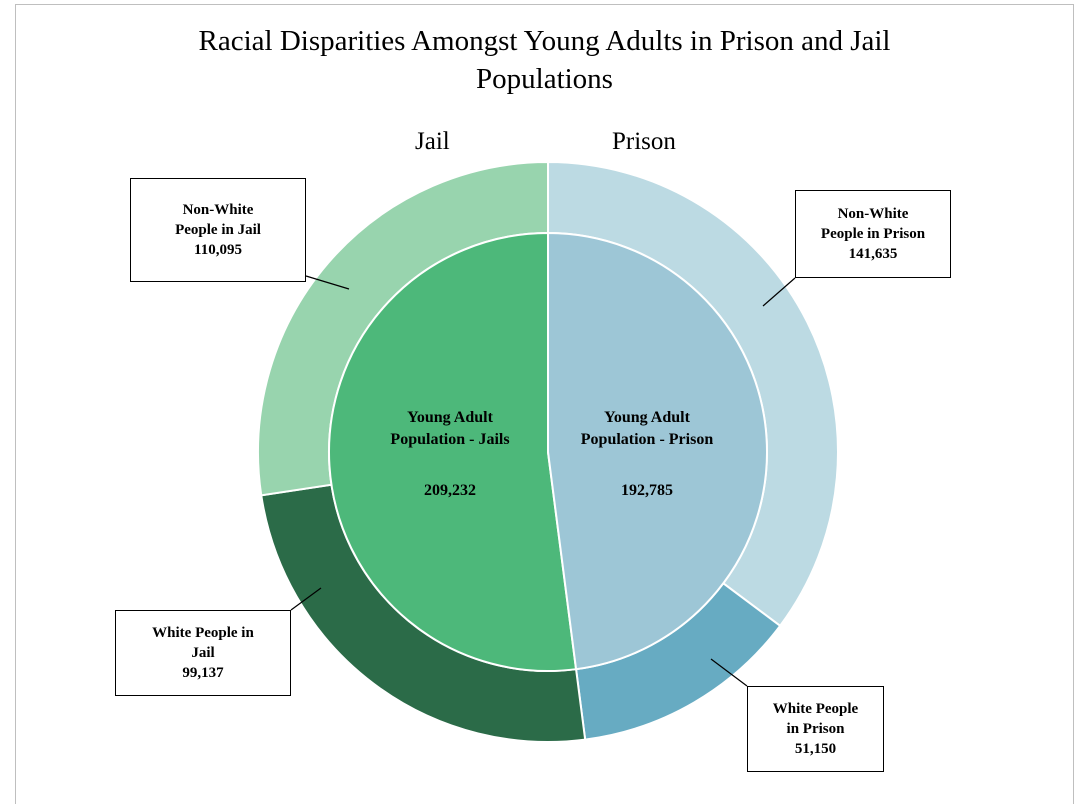  Describe the element at coordinates (647, 417) in the screenshot. I see `inner-label-prison-line-1: Young Adult` at that location.